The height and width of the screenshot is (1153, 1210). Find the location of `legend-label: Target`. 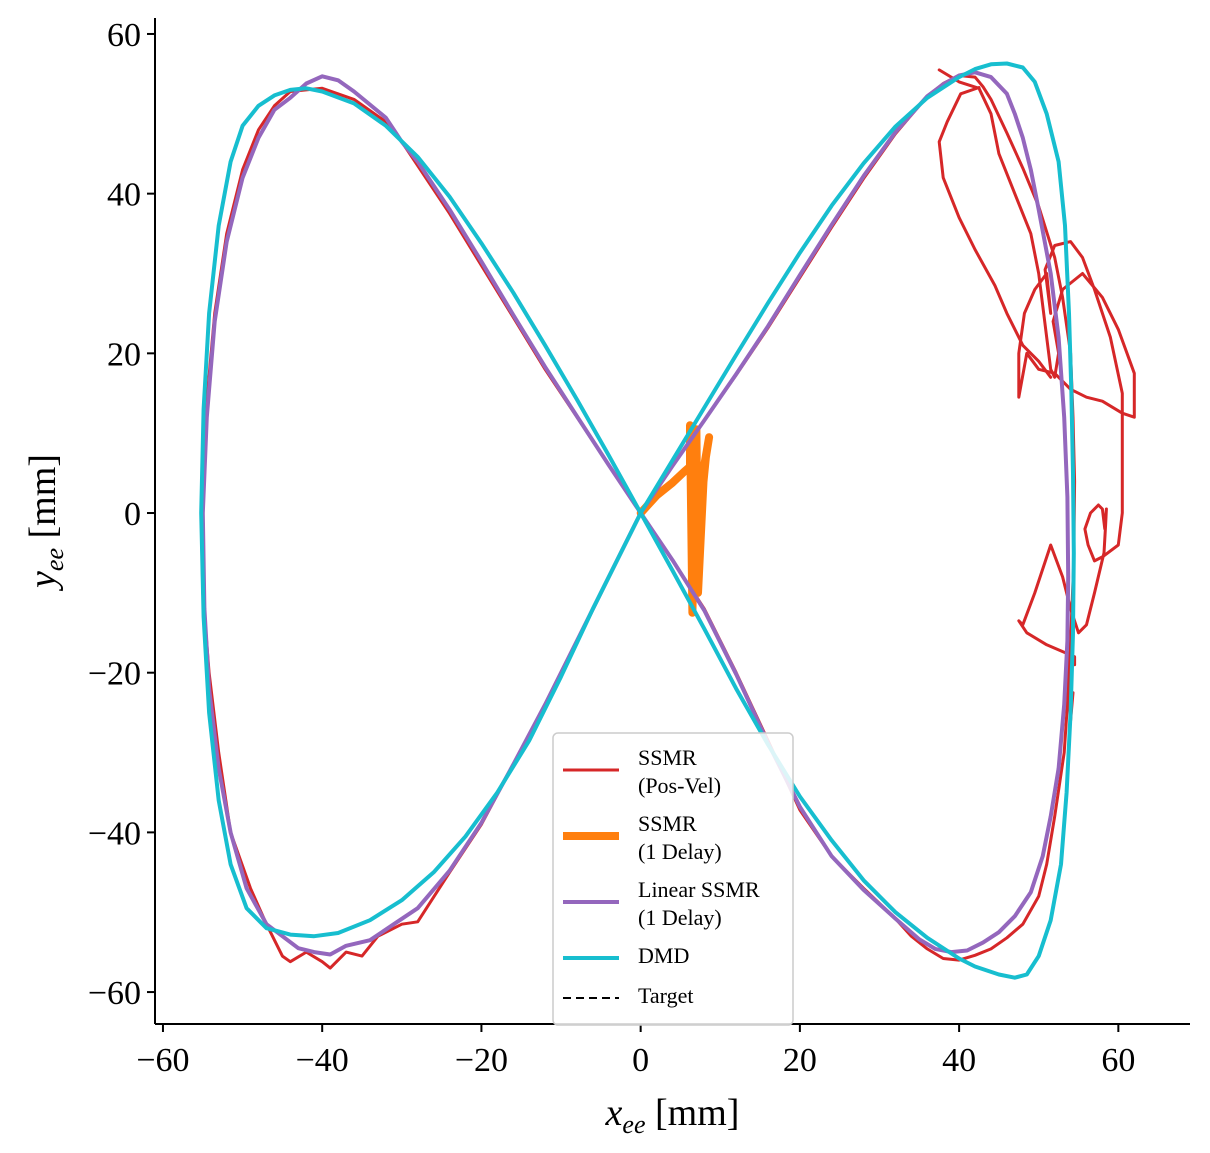

legend-label: Target is located at coordinates (665, 995).